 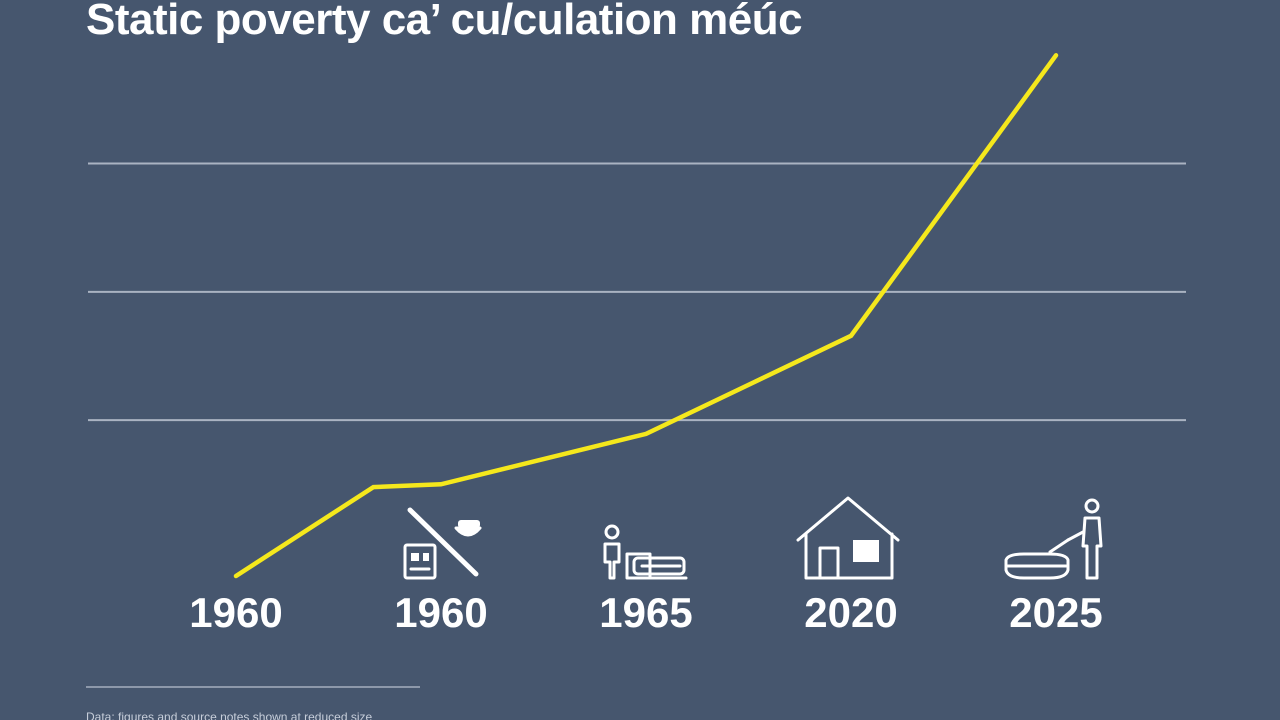 I want to click on no-bowl-icon, so click(x=444, y=542).